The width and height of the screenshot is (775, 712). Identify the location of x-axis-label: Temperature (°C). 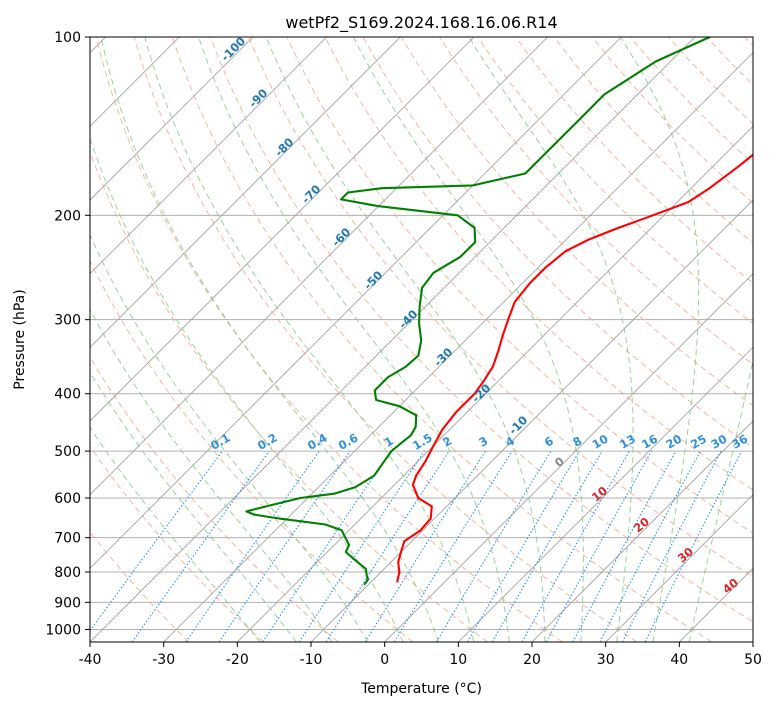
(421, 689).